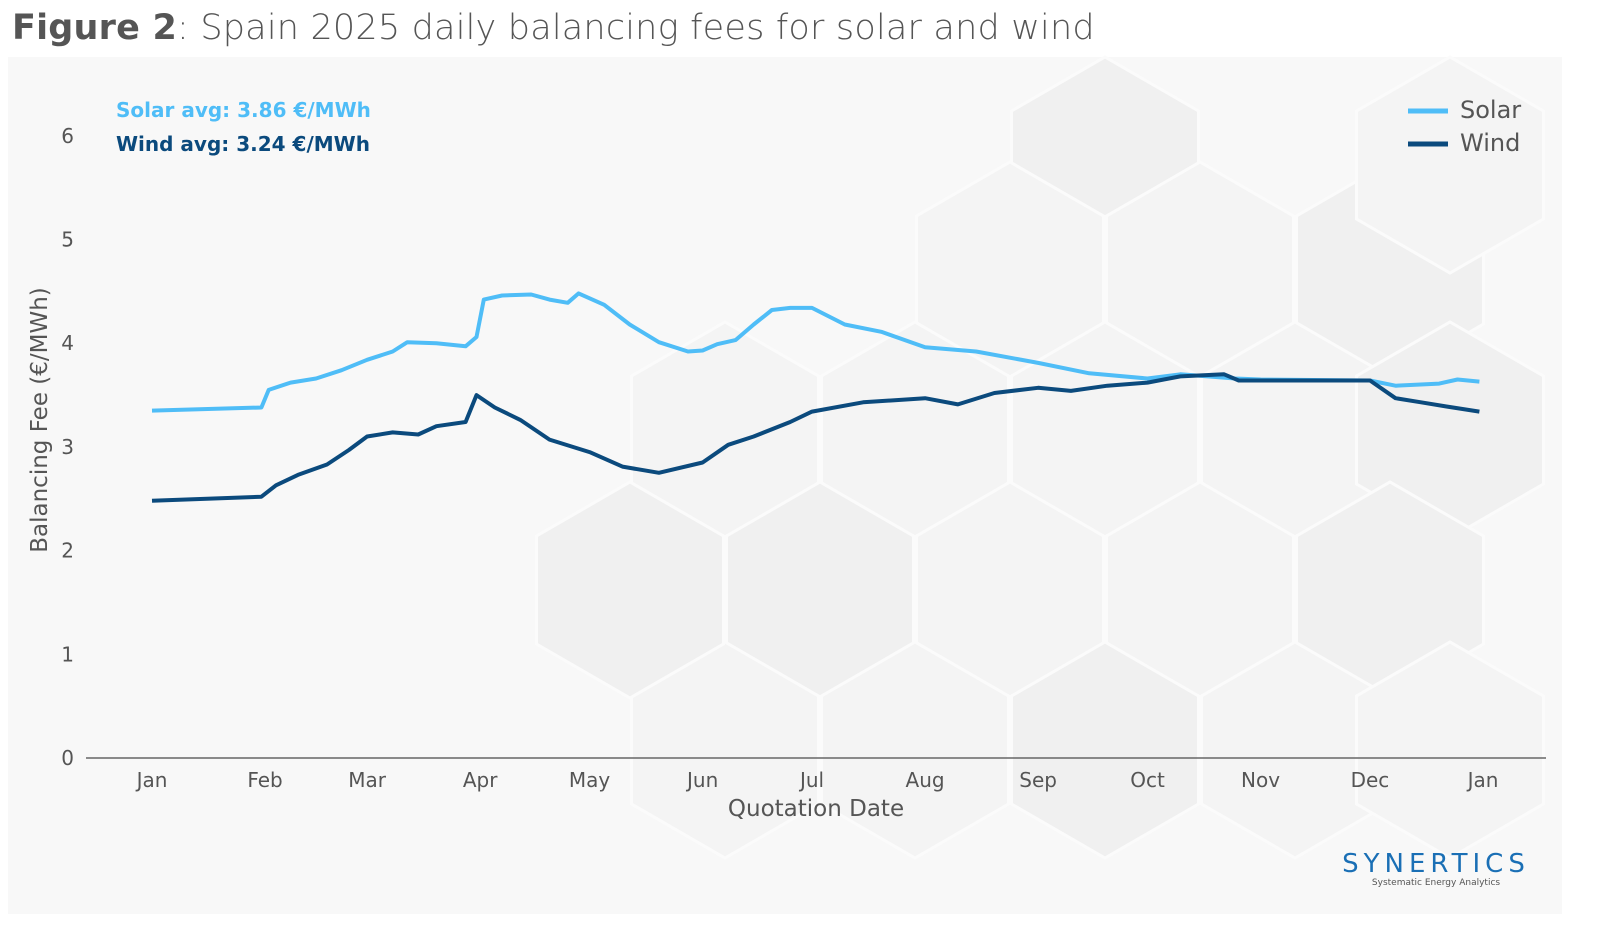 Image resolution: width=1600 pixels, height=936 pixels. I want to click on legend: Solar Wind, so click(1464, 126).